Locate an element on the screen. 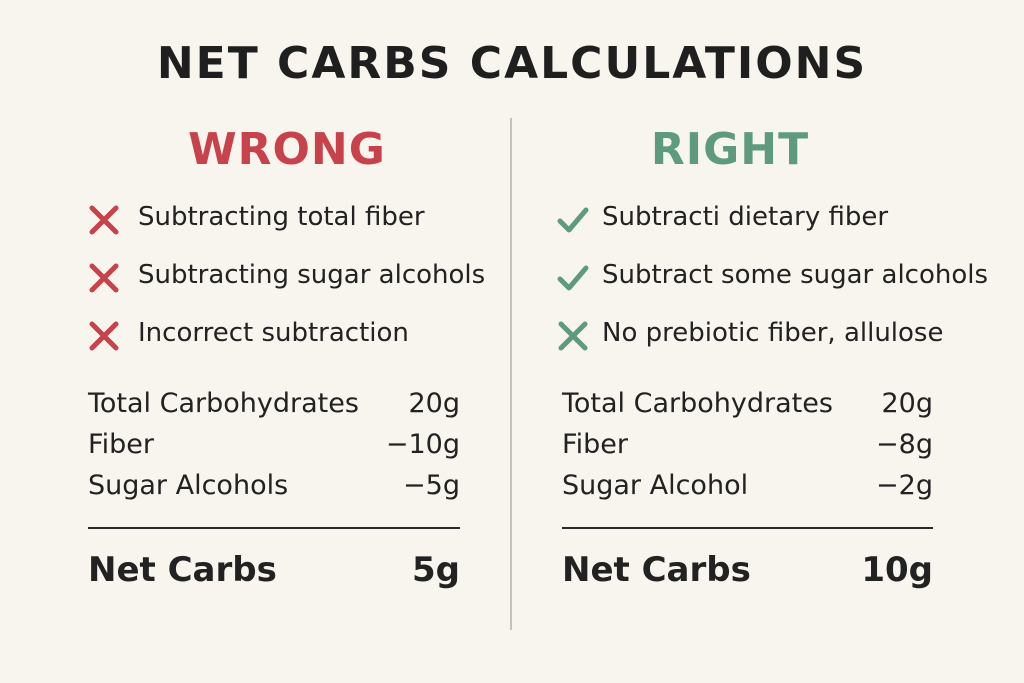  row-value: −8g is located at coordinates (904, 444).